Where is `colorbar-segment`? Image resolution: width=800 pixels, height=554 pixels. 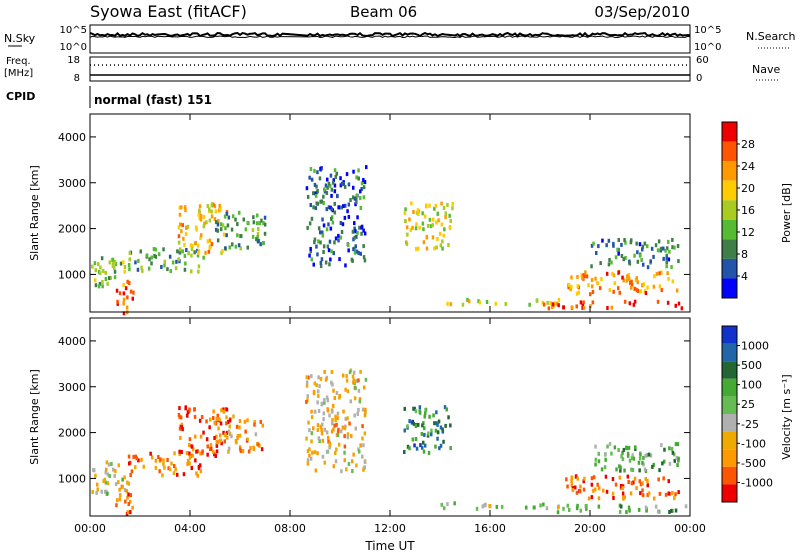 colorbar-segment is located at coordinates (729, 151).